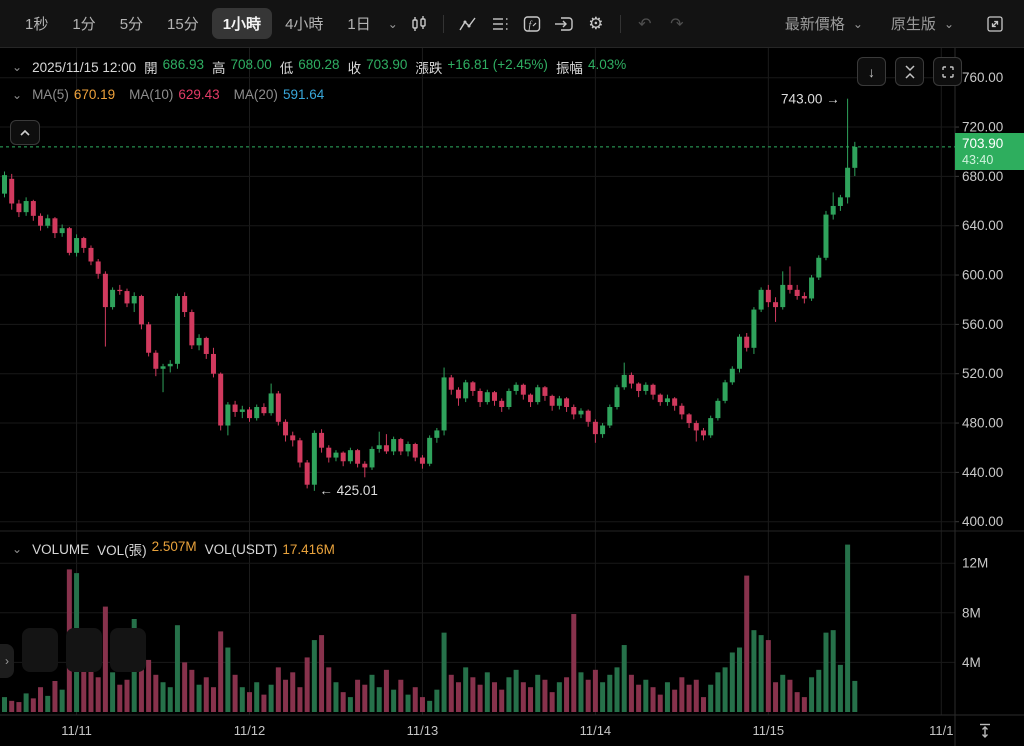 Image resolution: width=1024 pixels, height=746 pixels. I want to click on layout-settings-button, so click(500, 24).